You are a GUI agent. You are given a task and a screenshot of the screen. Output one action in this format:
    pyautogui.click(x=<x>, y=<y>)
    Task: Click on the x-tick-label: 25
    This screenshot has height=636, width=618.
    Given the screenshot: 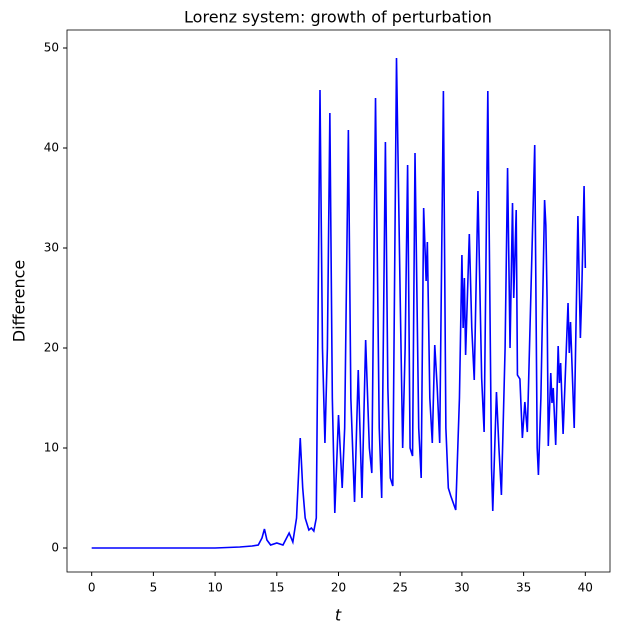 What is the action you would take?
    pyautogui.click(x=400, y=588)
    